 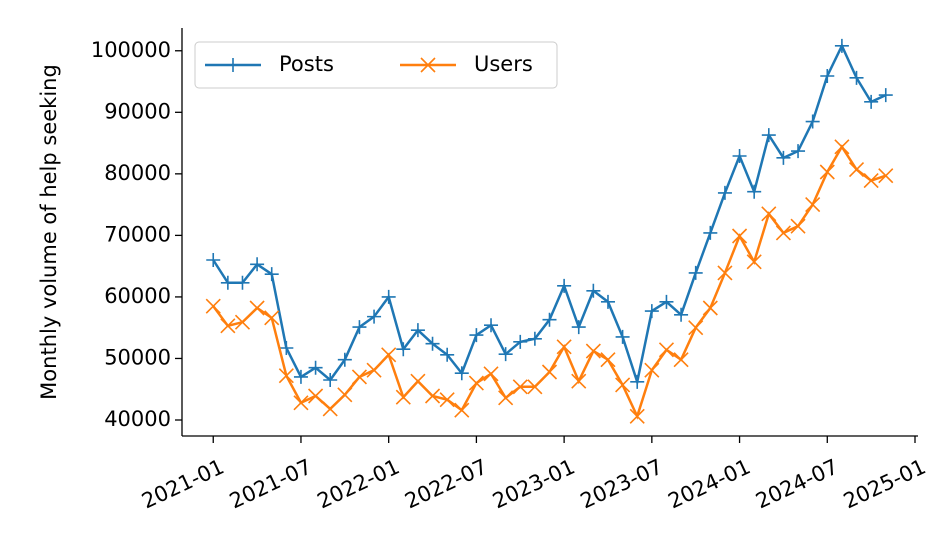 What do you see at coordinates (503, 64) in the screenshot?
I see `legend-label: Users` at bounding box center [503, 64].